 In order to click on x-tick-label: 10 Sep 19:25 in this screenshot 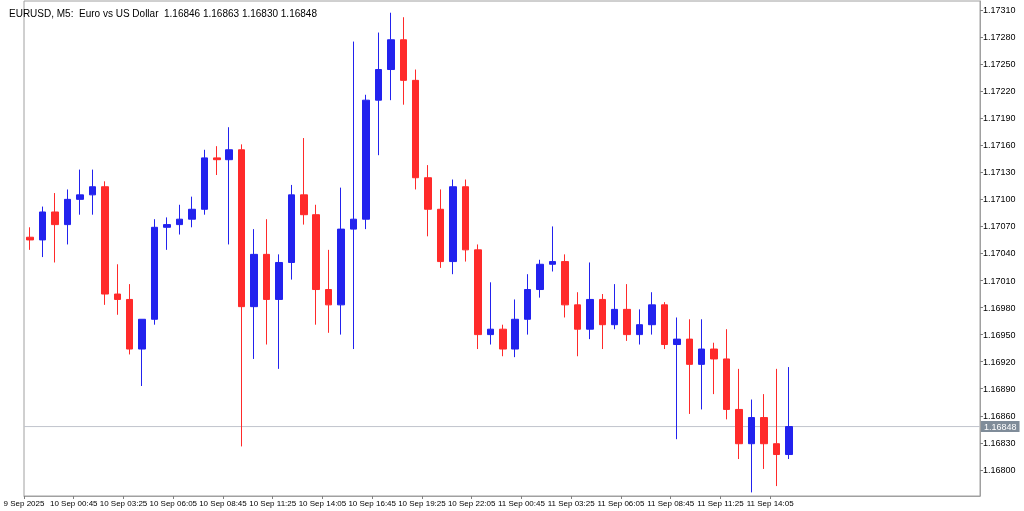, I will do `click(422, 503)`.